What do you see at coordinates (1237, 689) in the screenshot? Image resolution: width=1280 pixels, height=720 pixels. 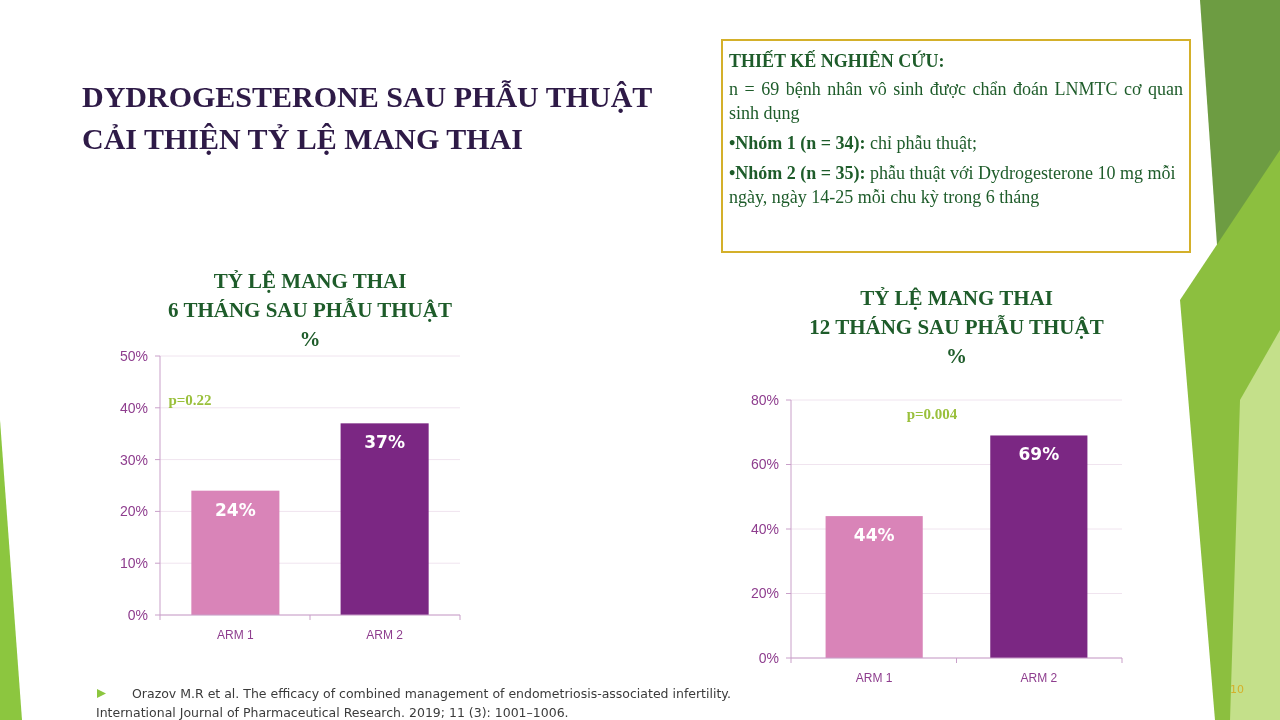 I see `text: 10` at bounding box center [1237, 689].